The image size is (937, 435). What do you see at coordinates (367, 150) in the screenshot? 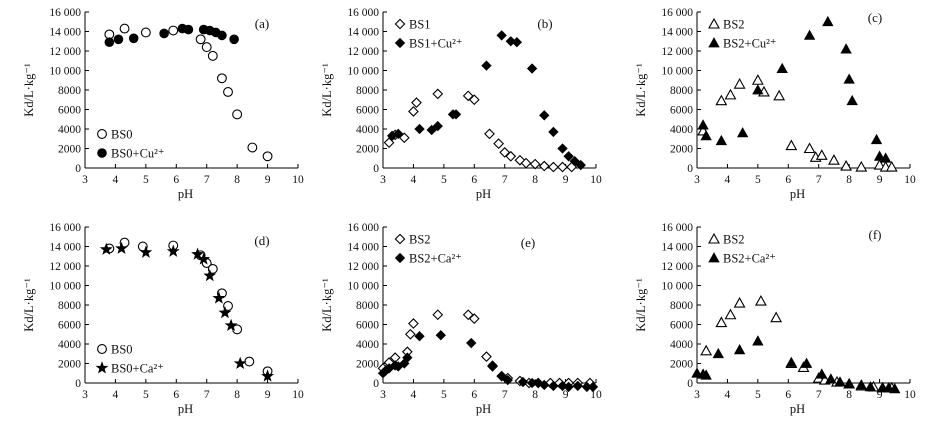
I see `y-tick-label: 2000` at bounding box center [367, 150].